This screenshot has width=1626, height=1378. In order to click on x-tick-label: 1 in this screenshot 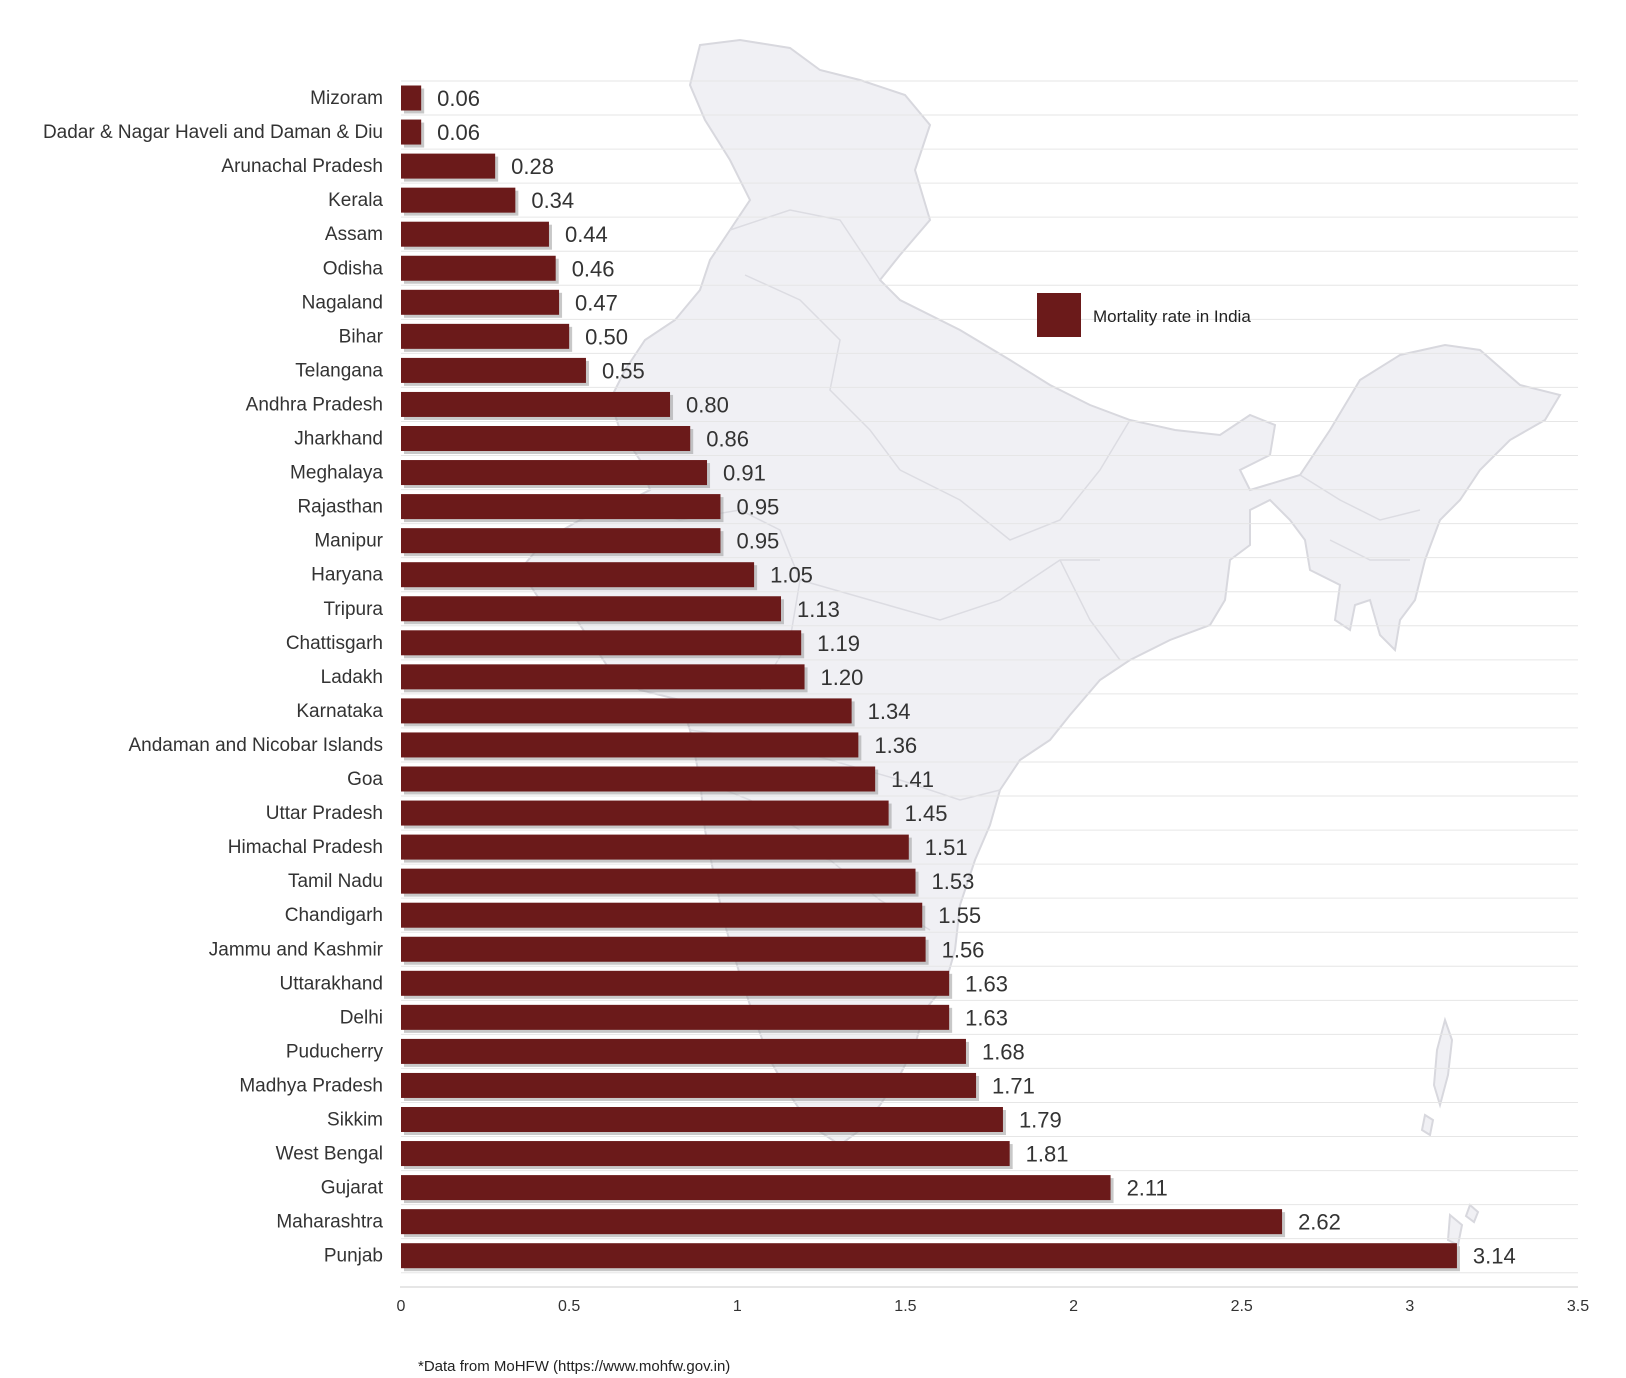, I will do `click(737, 1306)`.